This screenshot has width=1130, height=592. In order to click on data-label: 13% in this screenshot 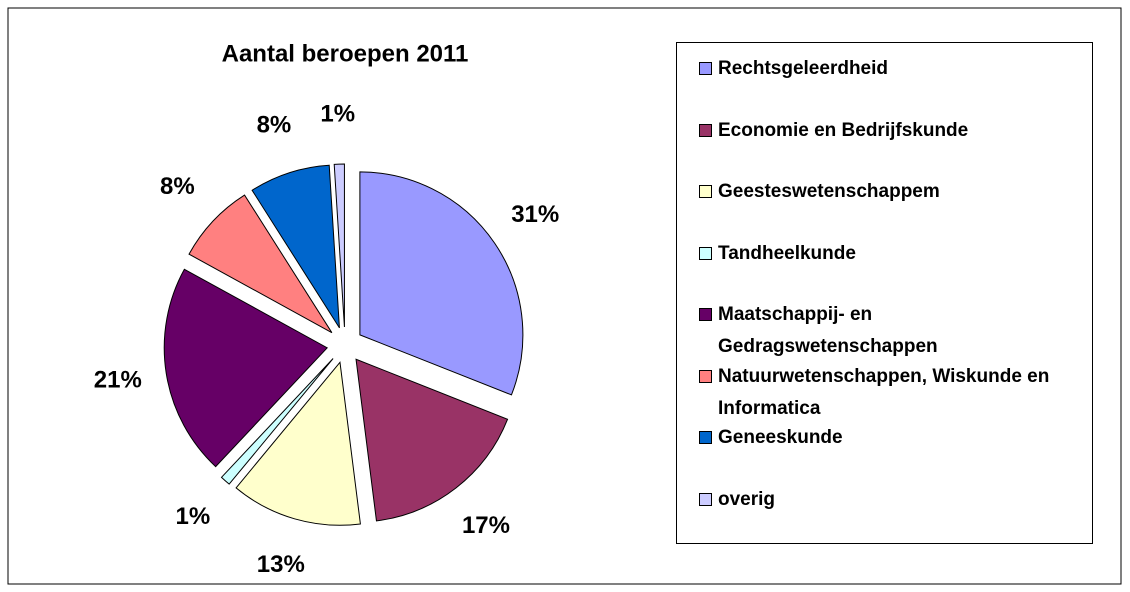, I will do `click(281, 564)`.